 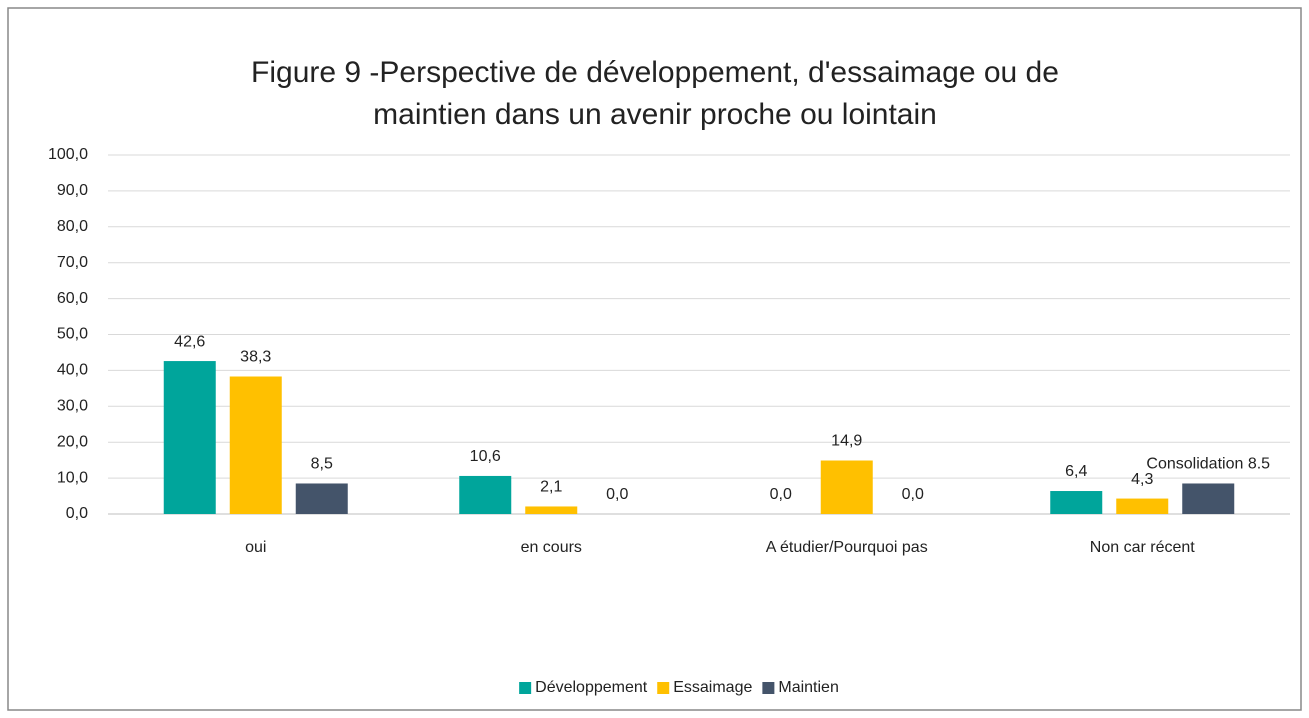 I want to click on y-tick-label: 30,0, so click(x=72, y=406).